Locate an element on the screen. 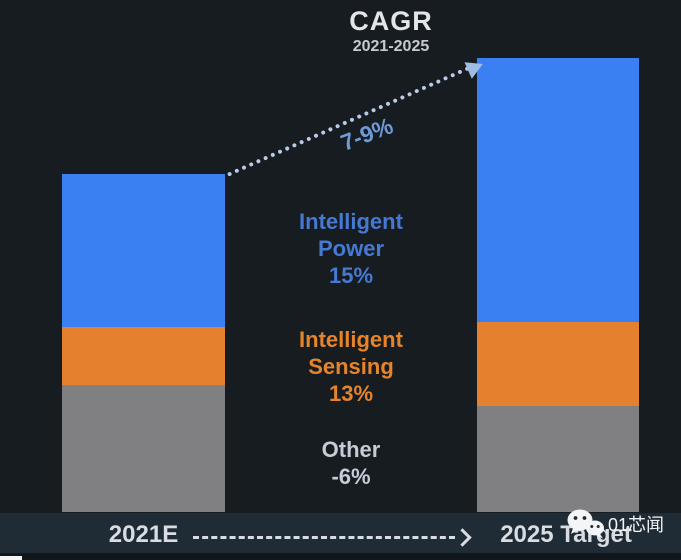  x-axis-strip is located at coordinates (340, 533).